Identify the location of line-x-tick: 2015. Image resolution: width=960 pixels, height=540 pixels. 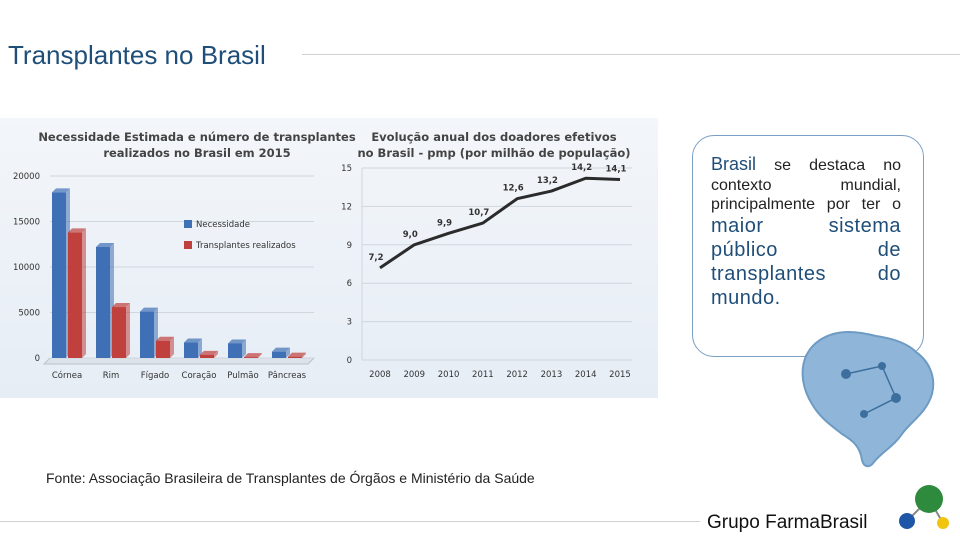
(620, 375).